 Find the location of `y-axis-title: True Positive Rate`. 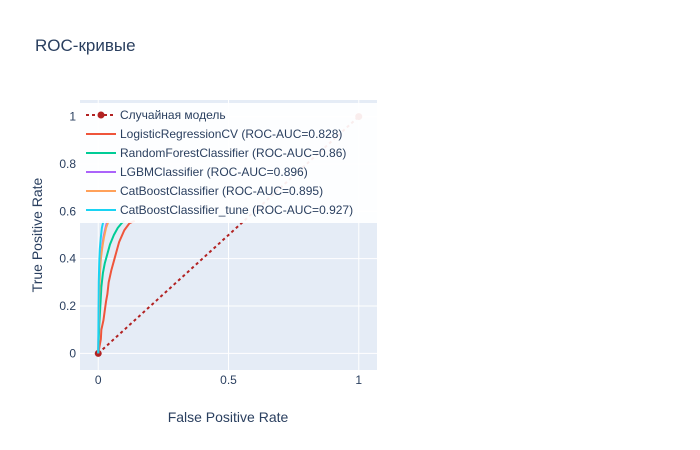

y-axis-title: True Positive Rate is located at coordinates (37, 234).